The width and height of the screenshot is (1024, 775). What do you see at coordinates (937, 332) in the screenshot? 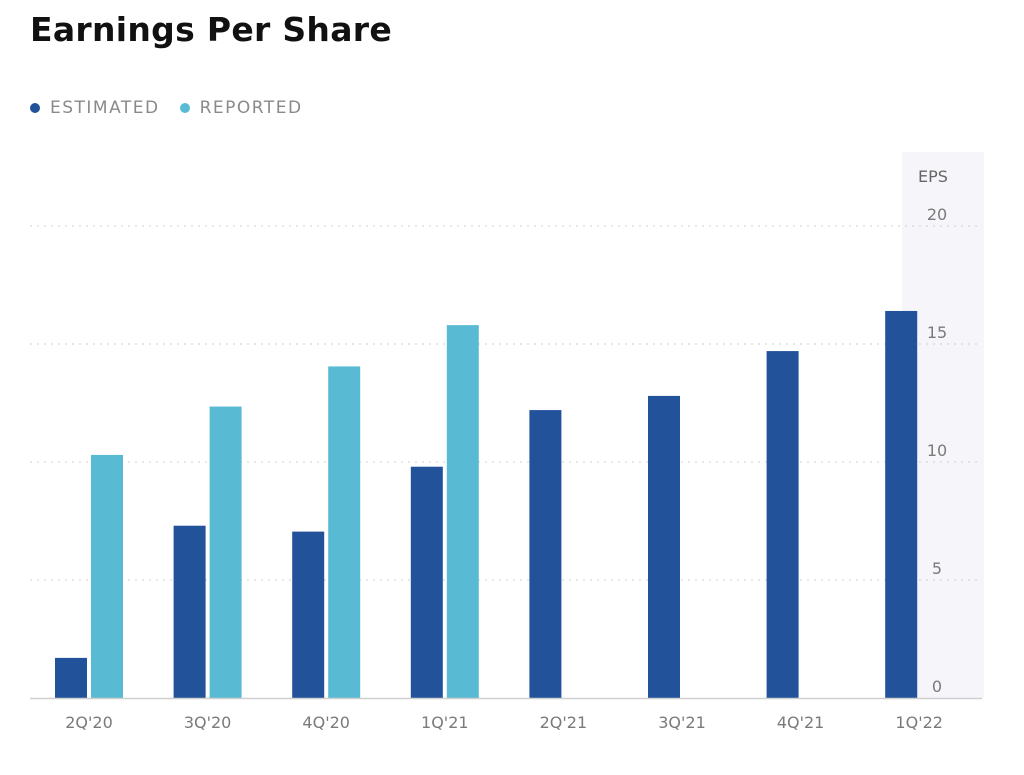
I see `y-tick-label: 15` at bounding box center [937, 332].